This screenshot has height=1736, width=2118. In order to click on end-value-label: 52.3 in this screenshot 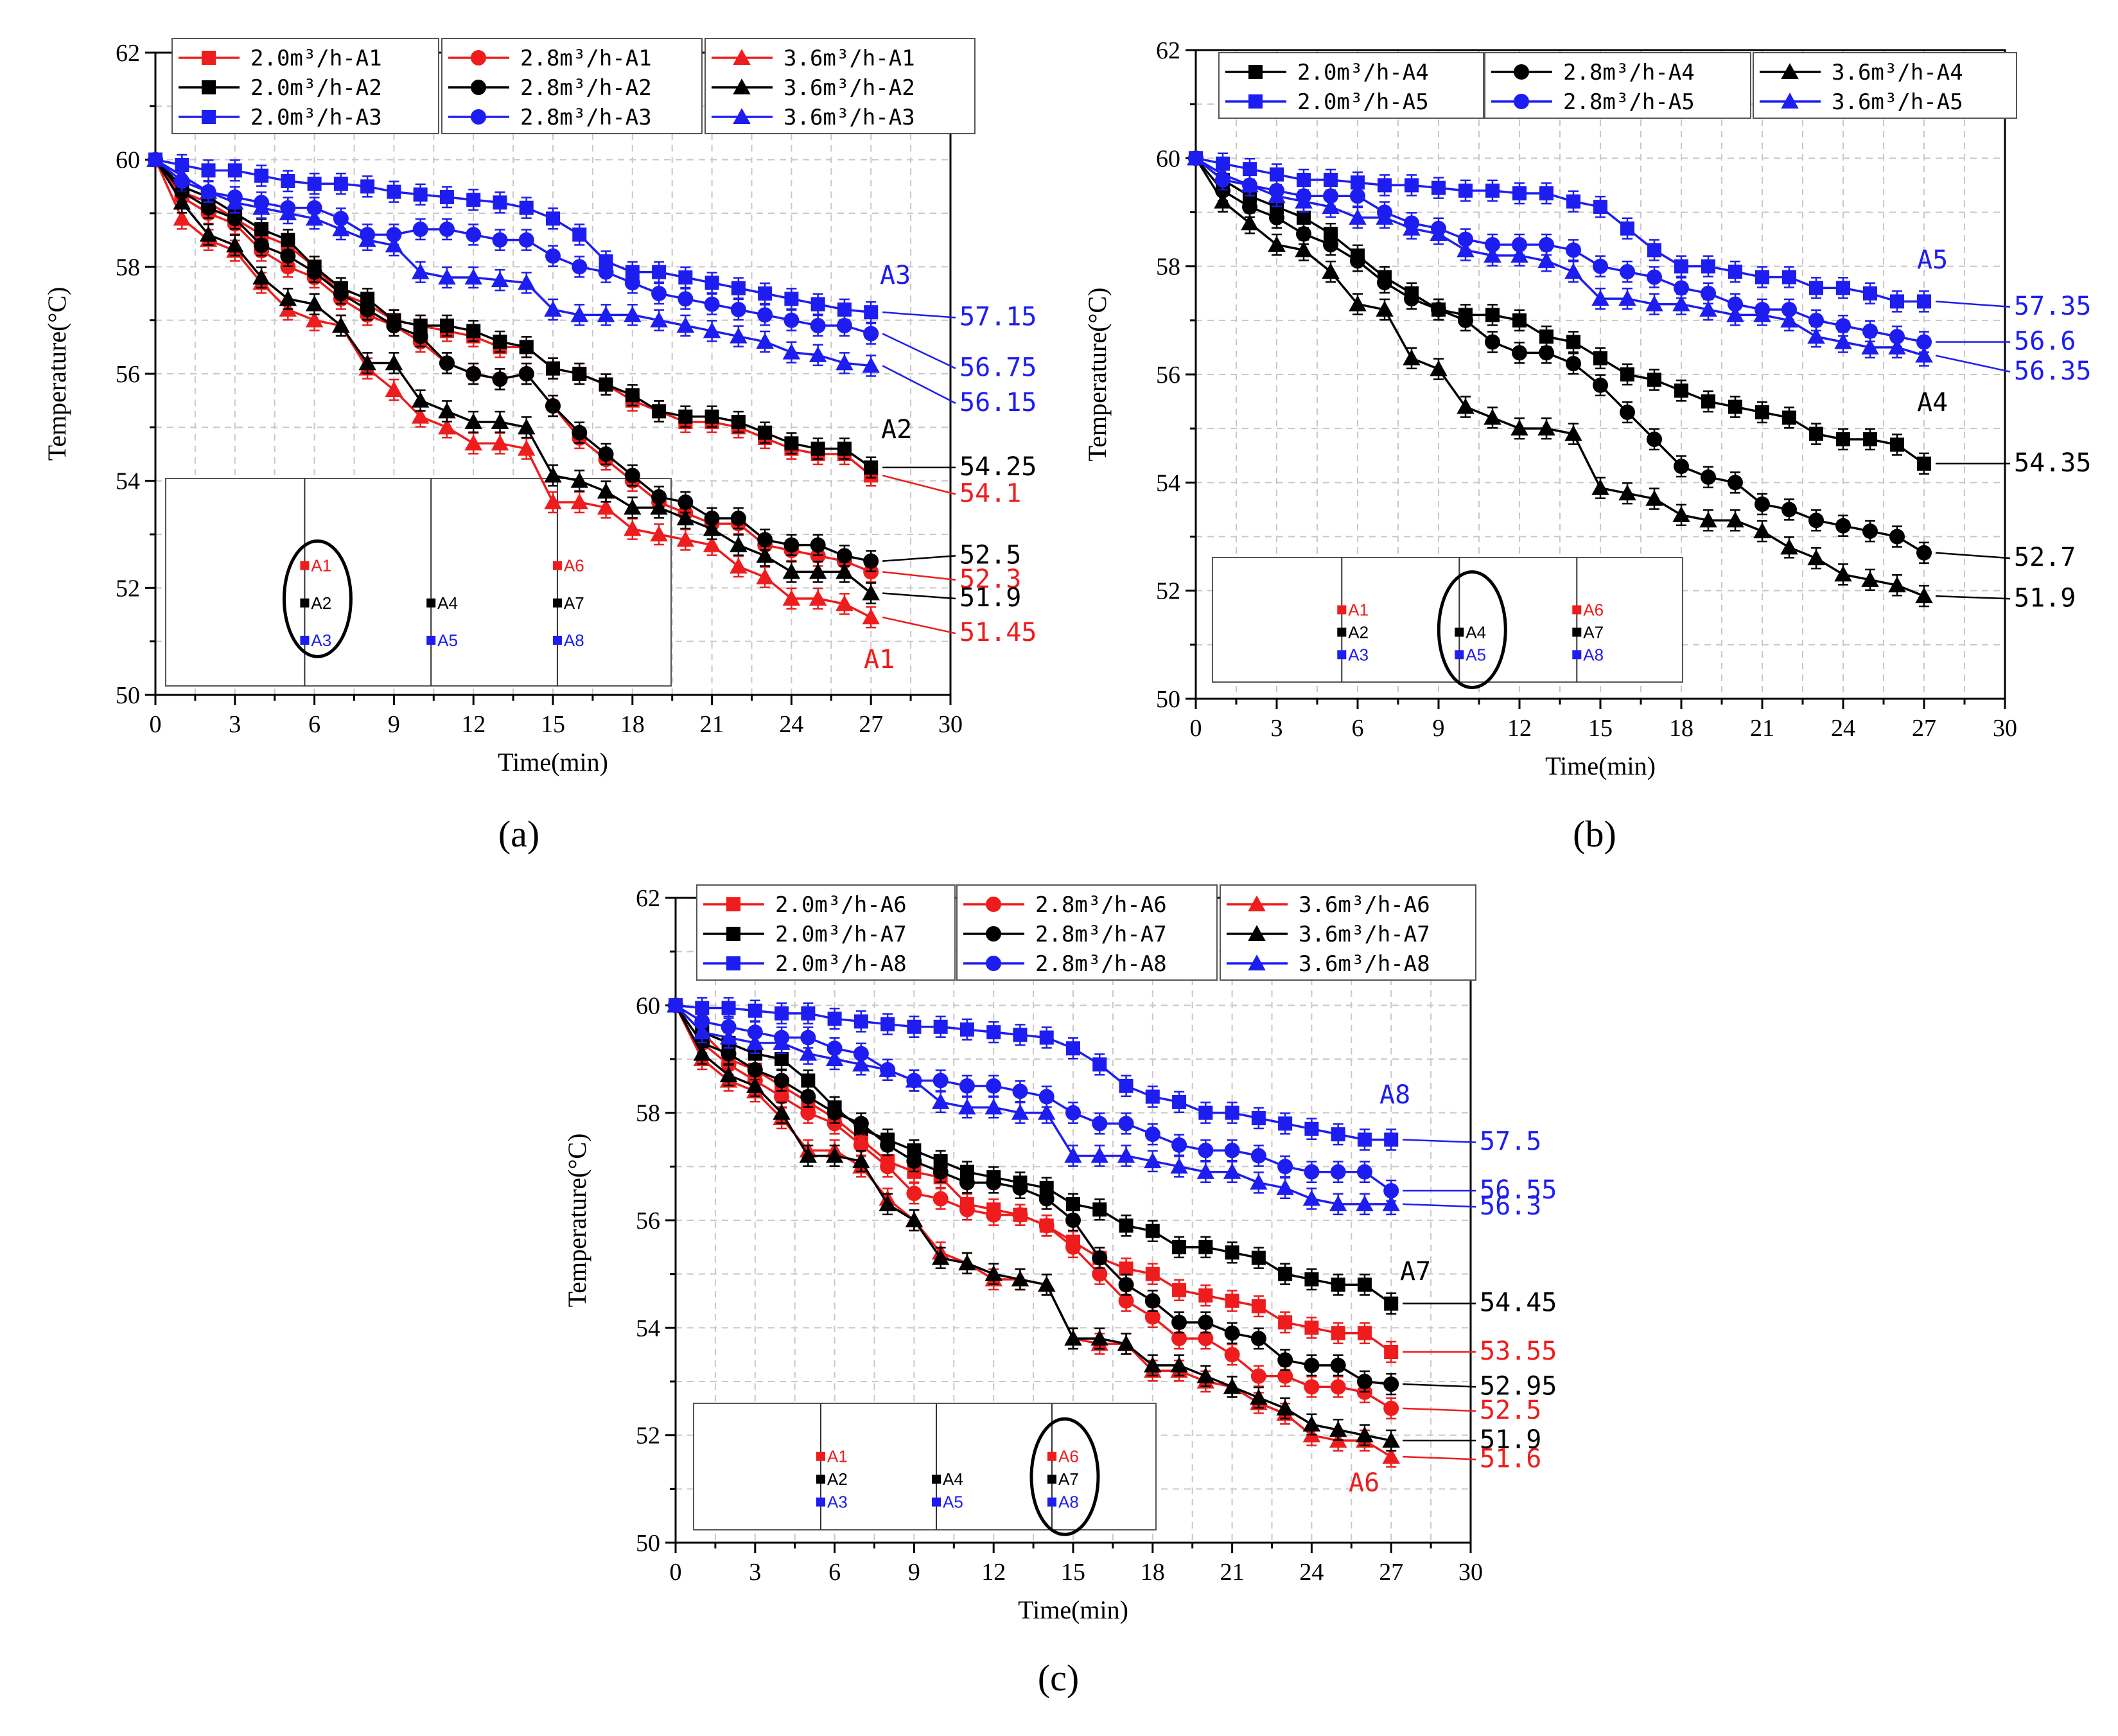, I will do `click(990, 579)`.